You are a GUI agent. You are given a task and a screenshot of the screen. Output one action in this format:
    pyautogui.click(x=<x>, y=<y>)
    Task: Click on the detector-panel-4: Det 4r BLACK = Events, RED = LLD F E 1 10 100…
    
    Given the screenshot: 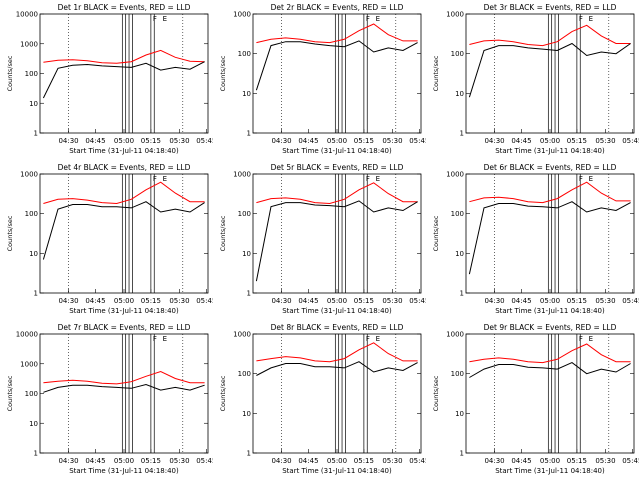 What is the action you would take?
    pyautogui.click(x=108, y=242)
    